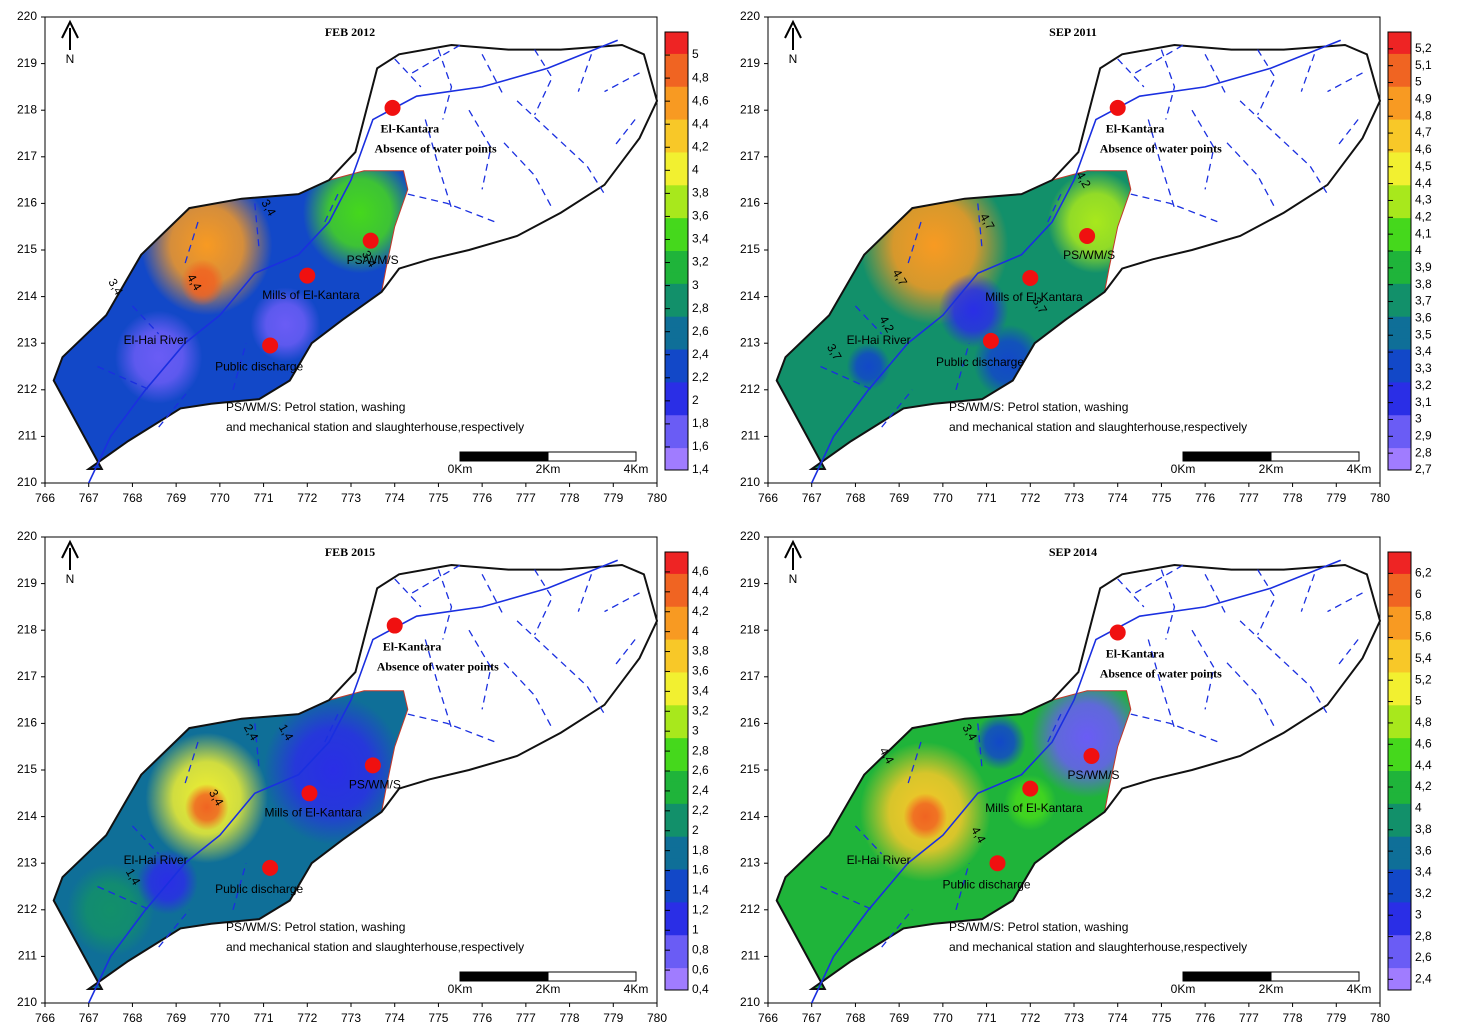 This screenshot has height=1030, width=1457. I want to click on y-tick-label: 217, so click(750, 676).